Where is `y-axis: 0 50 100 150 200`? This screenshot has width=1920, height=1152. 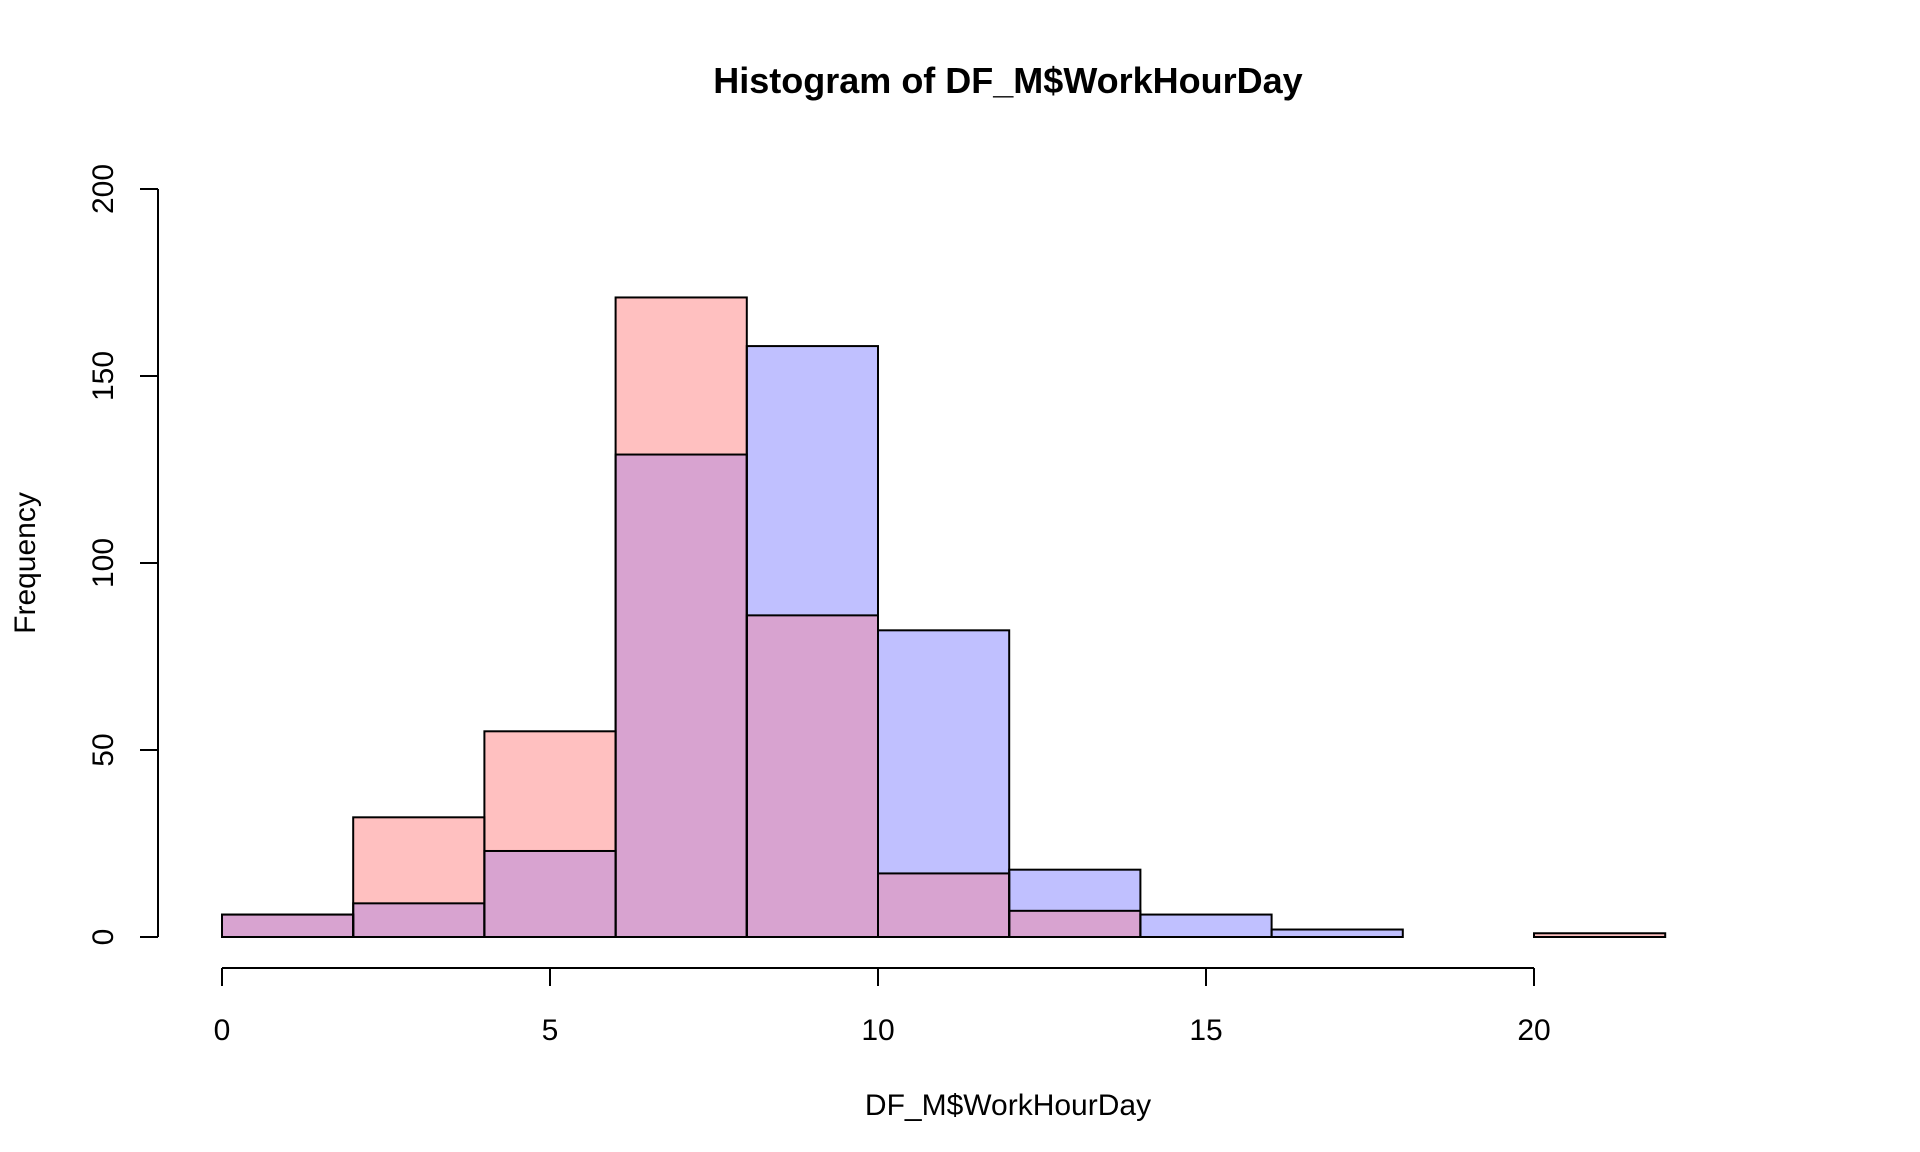 y-axis: 0 50 100 150 200 is located at coordinates (123, 555).